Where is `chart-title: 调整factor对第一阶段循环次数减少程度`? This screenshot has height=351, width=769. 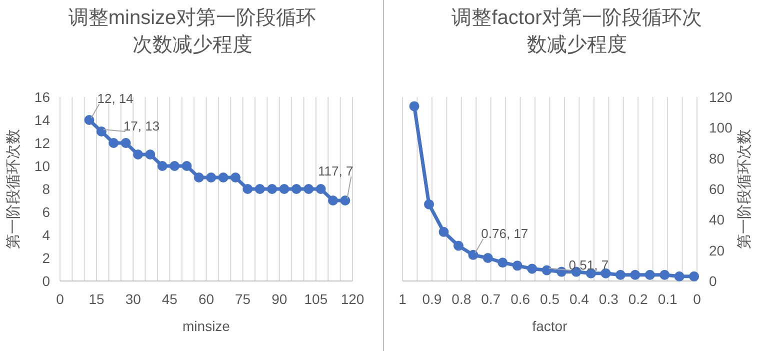
chart-title: 调整factor对第一阶段循环次数减少程度 is located at coordinates (577, 31).